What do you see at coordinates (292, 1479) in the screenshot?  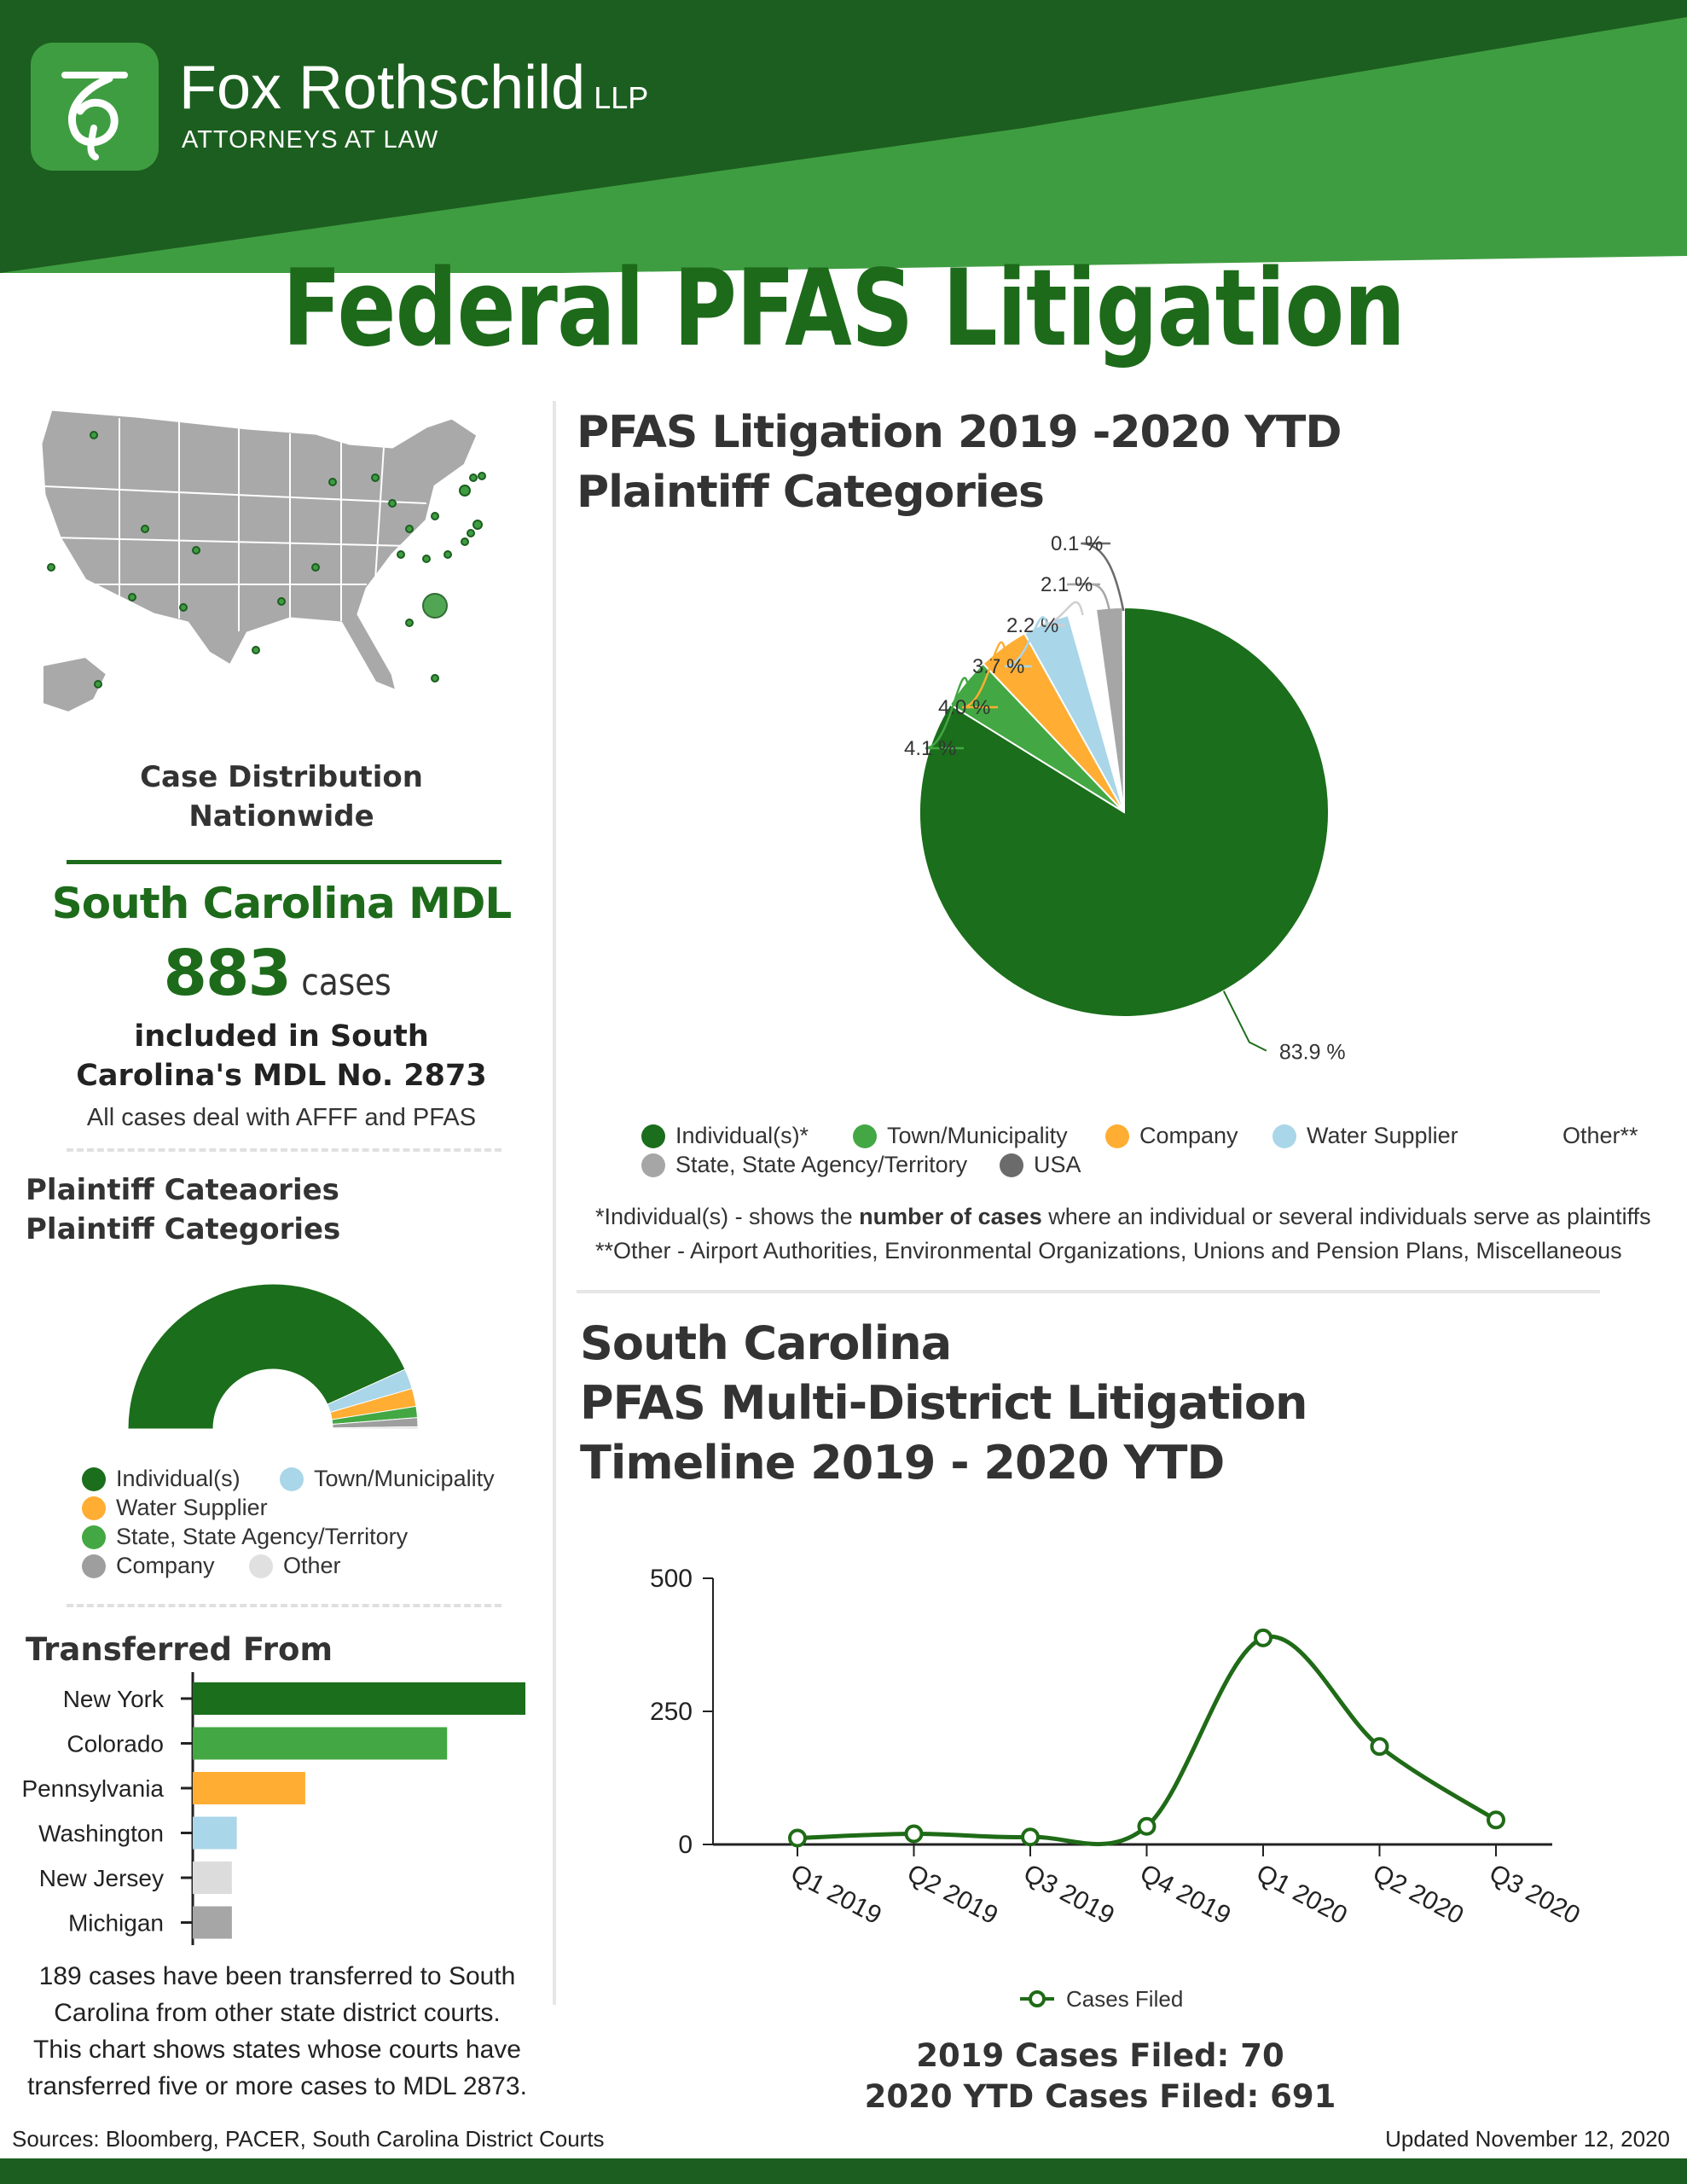 I see `legend-swatch-town-municipality` at bounding box center [292, 1479].